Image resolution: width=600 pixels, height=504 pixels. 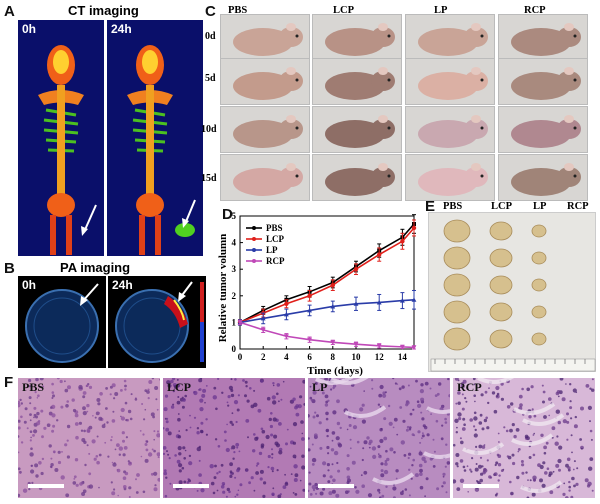 I want to click on y-tick-label: 2, so click(x=234, y=296).